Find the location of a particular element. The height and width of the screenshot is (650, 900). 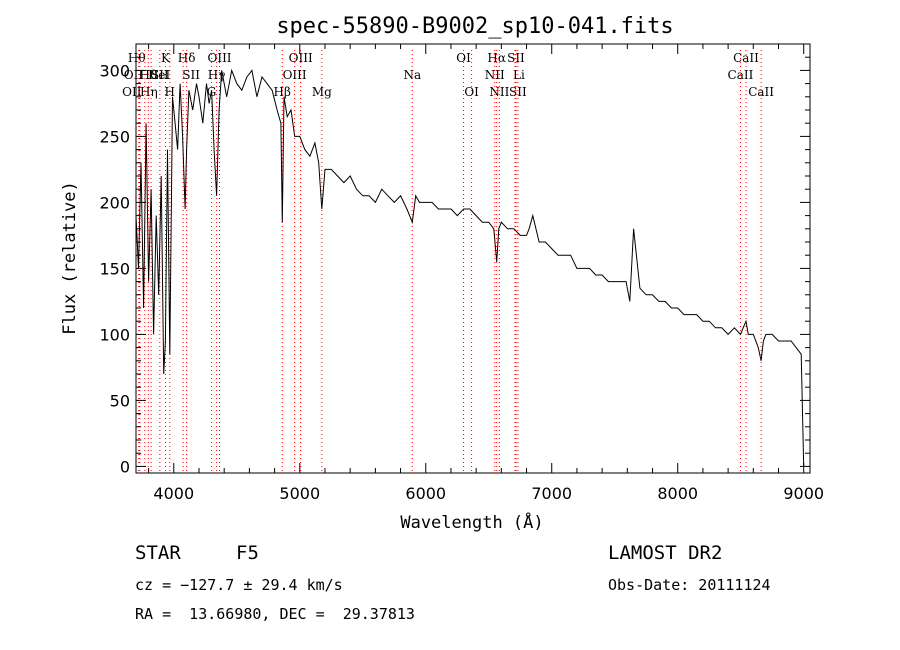

object-class: STAR is located at coordinates (158, 553).